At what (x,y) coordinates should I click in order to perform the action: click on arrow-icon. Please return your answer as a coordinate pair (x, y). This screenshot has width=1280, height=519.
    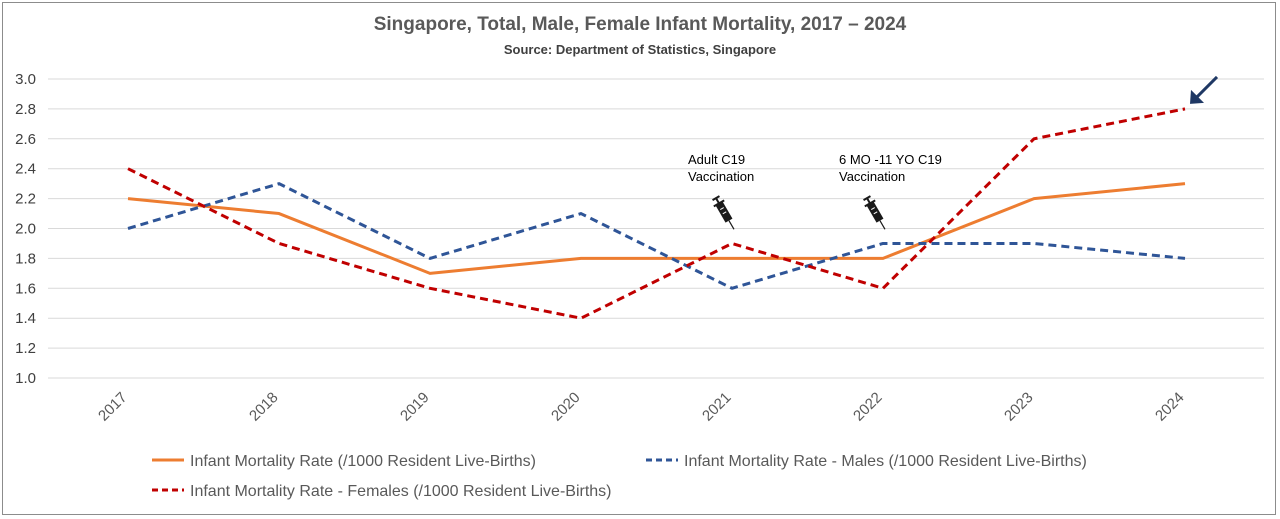
    Looking at the image, I should click on (1197, 96).